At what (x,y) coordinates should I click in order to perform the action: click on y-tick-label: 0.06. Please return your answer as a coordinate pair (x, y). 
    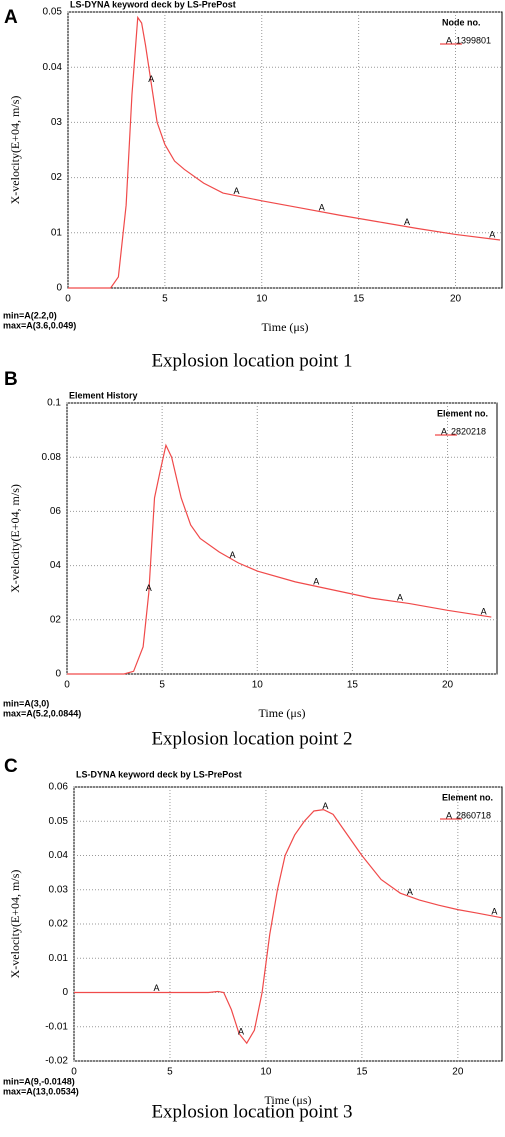
    Looking at the image, I should click on (59, 787).